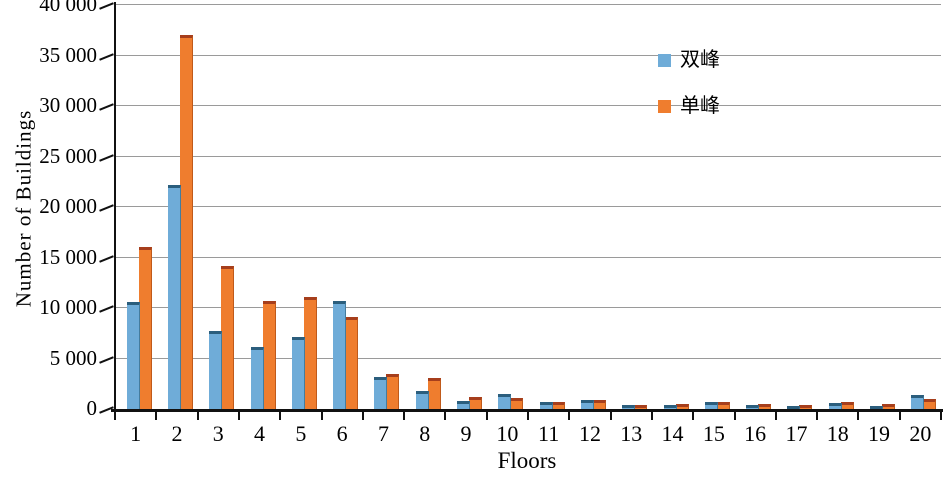 Image resolution: width=944 pixels, height=480 pixels. What do you see at coordinates (342, 433) in the screenshot?
I see `x-tick-label: 6` at bounding box center [342, 433].